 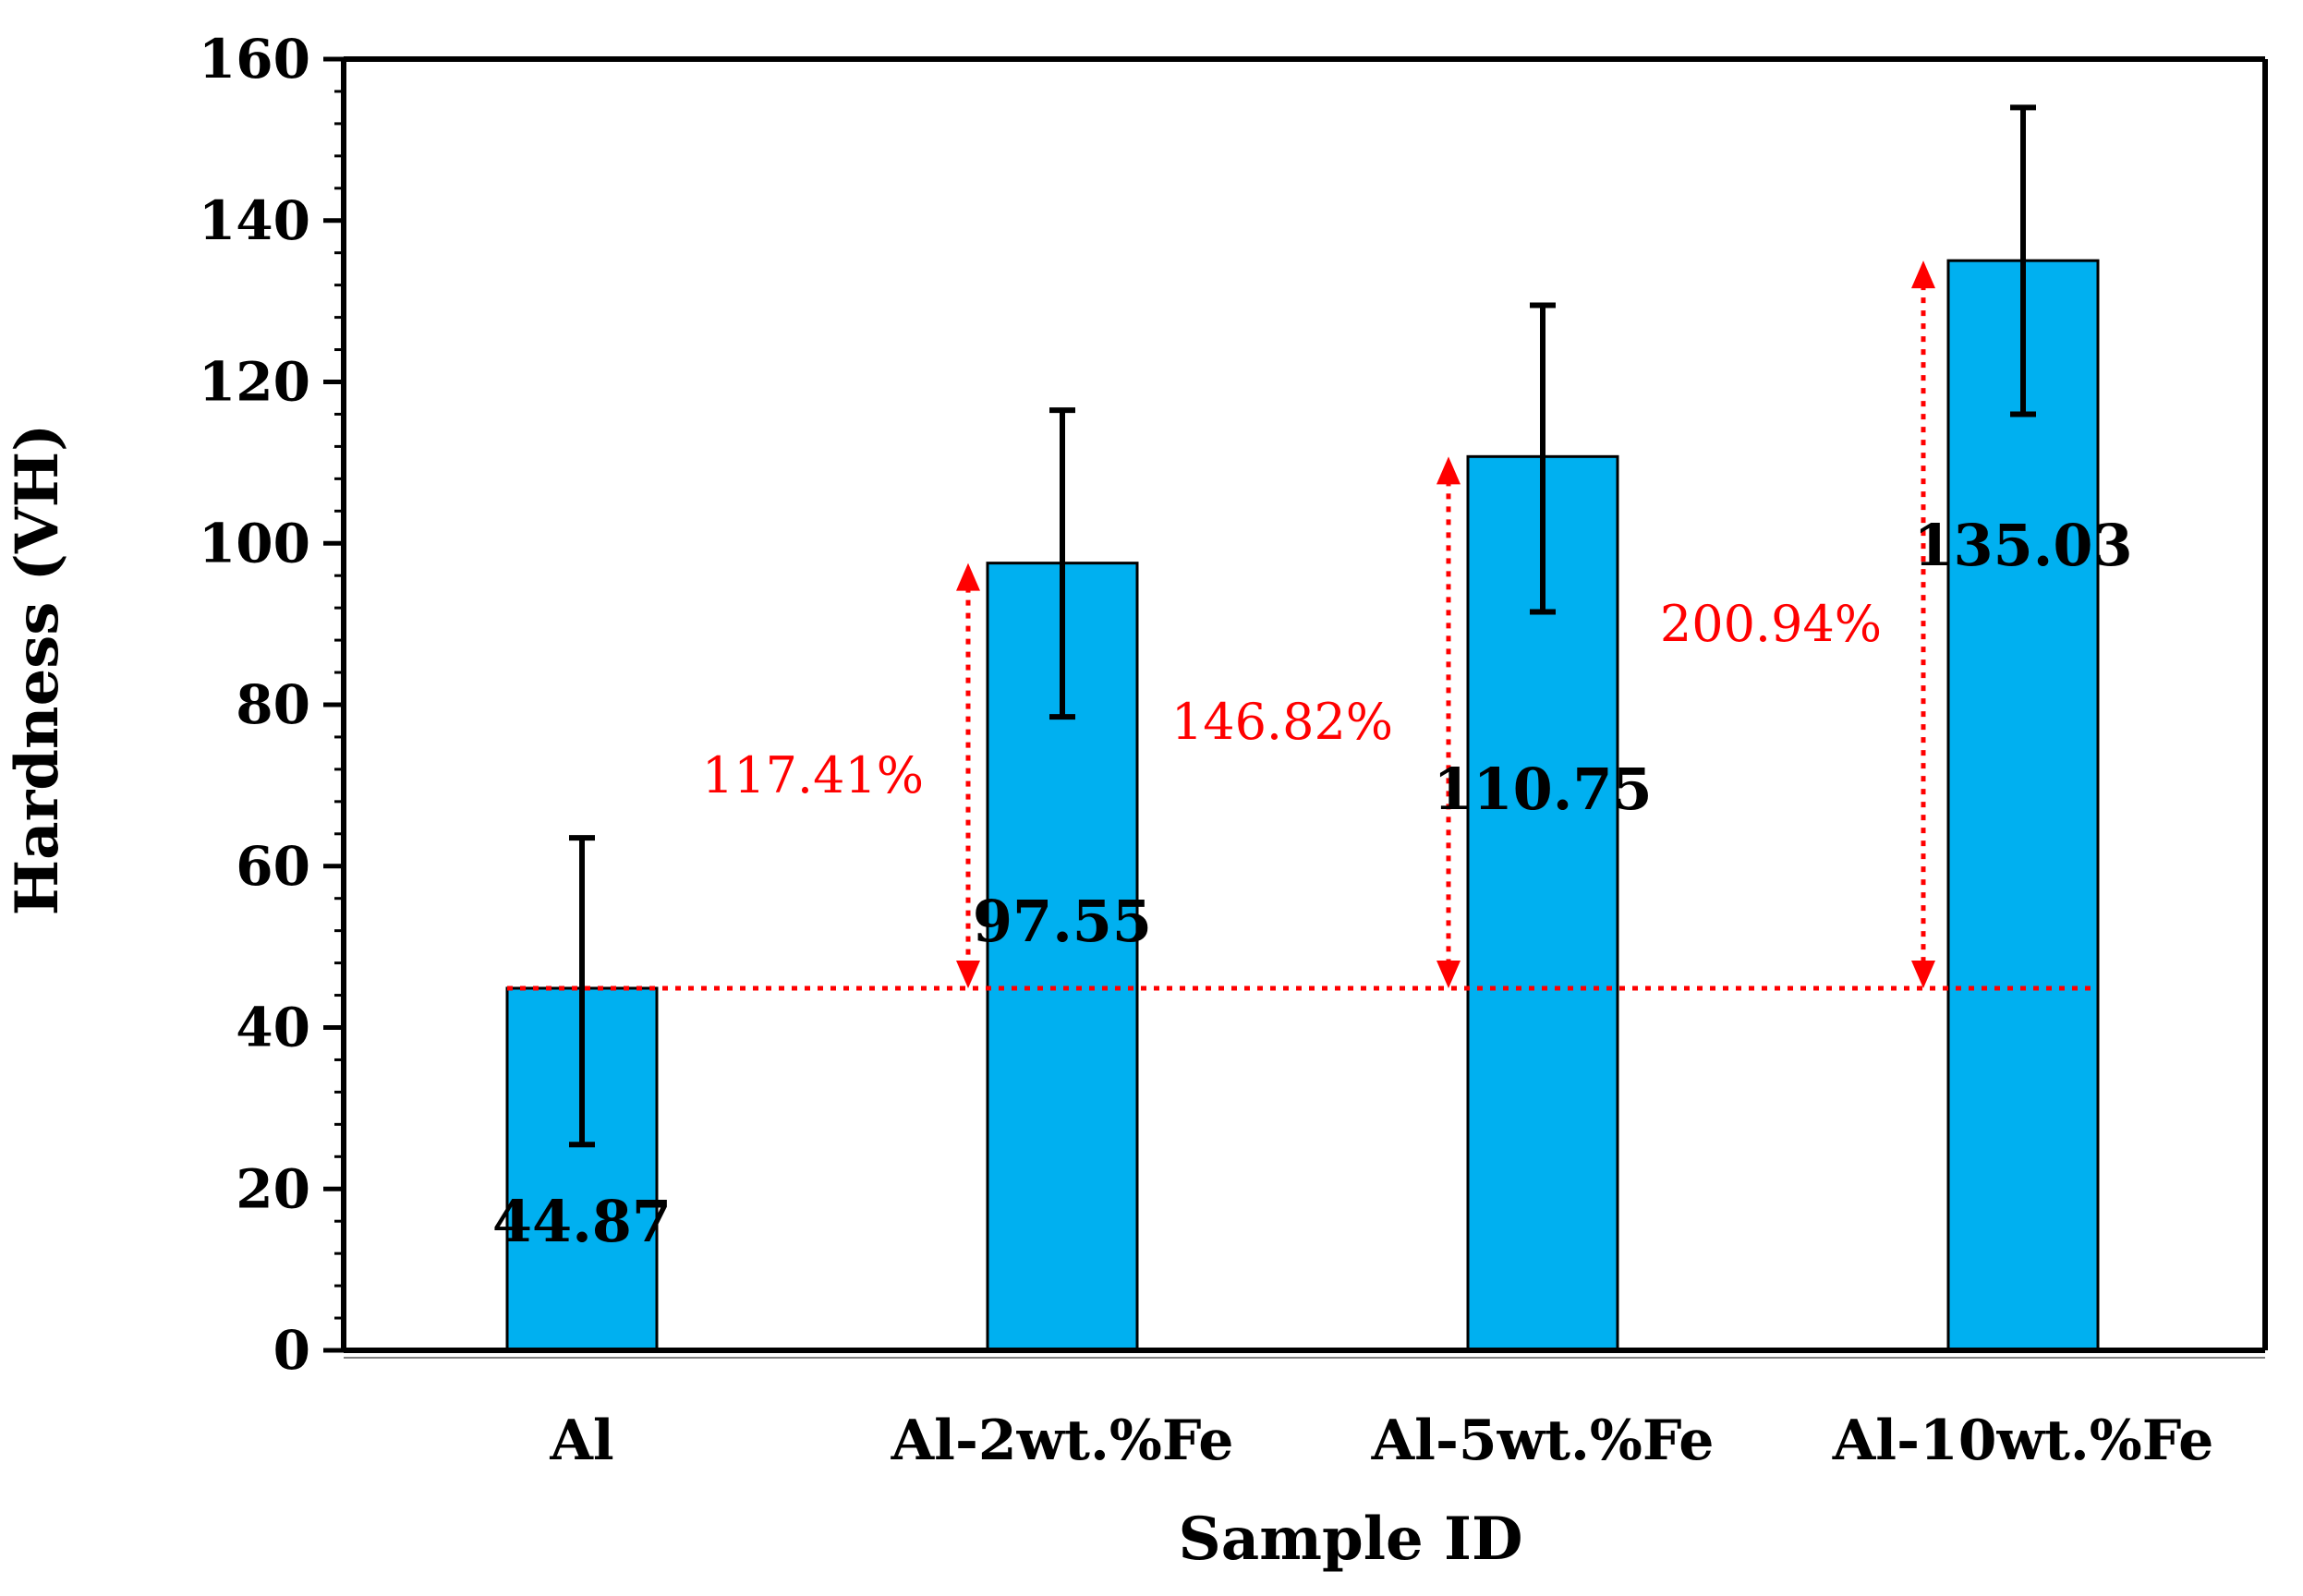 What do you see at coordinates (254, 220) in the screenshot?
I see `y-tick-label: 140` at bounding box center [254, 220].